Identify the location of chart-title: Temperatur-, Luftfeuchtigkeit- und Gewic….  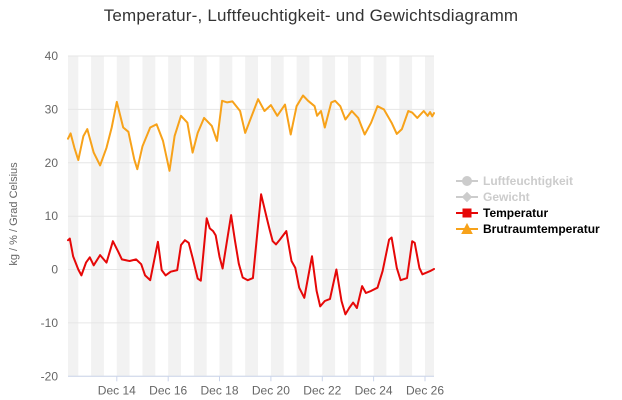
(311, 15).